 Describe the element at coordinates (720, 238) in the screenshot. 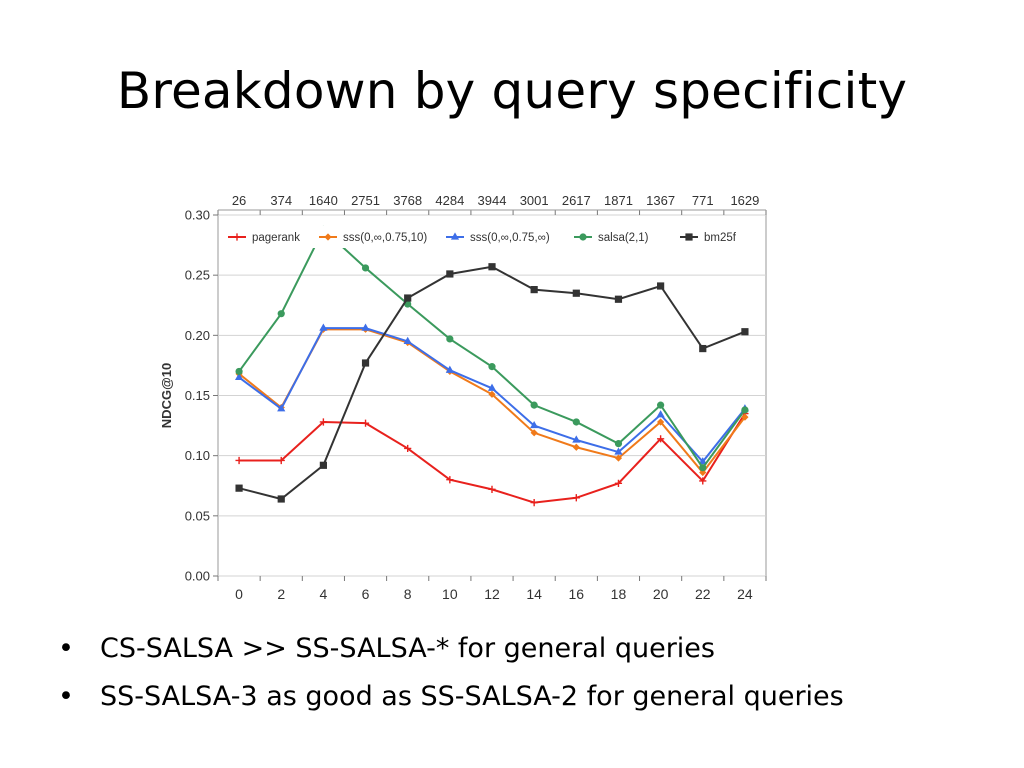

I see `legend-label: bm25f` at that location.